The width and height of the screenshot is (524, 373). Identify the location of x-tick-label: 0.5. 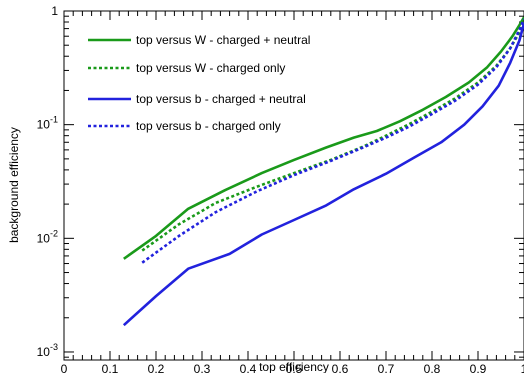
(294, 367).